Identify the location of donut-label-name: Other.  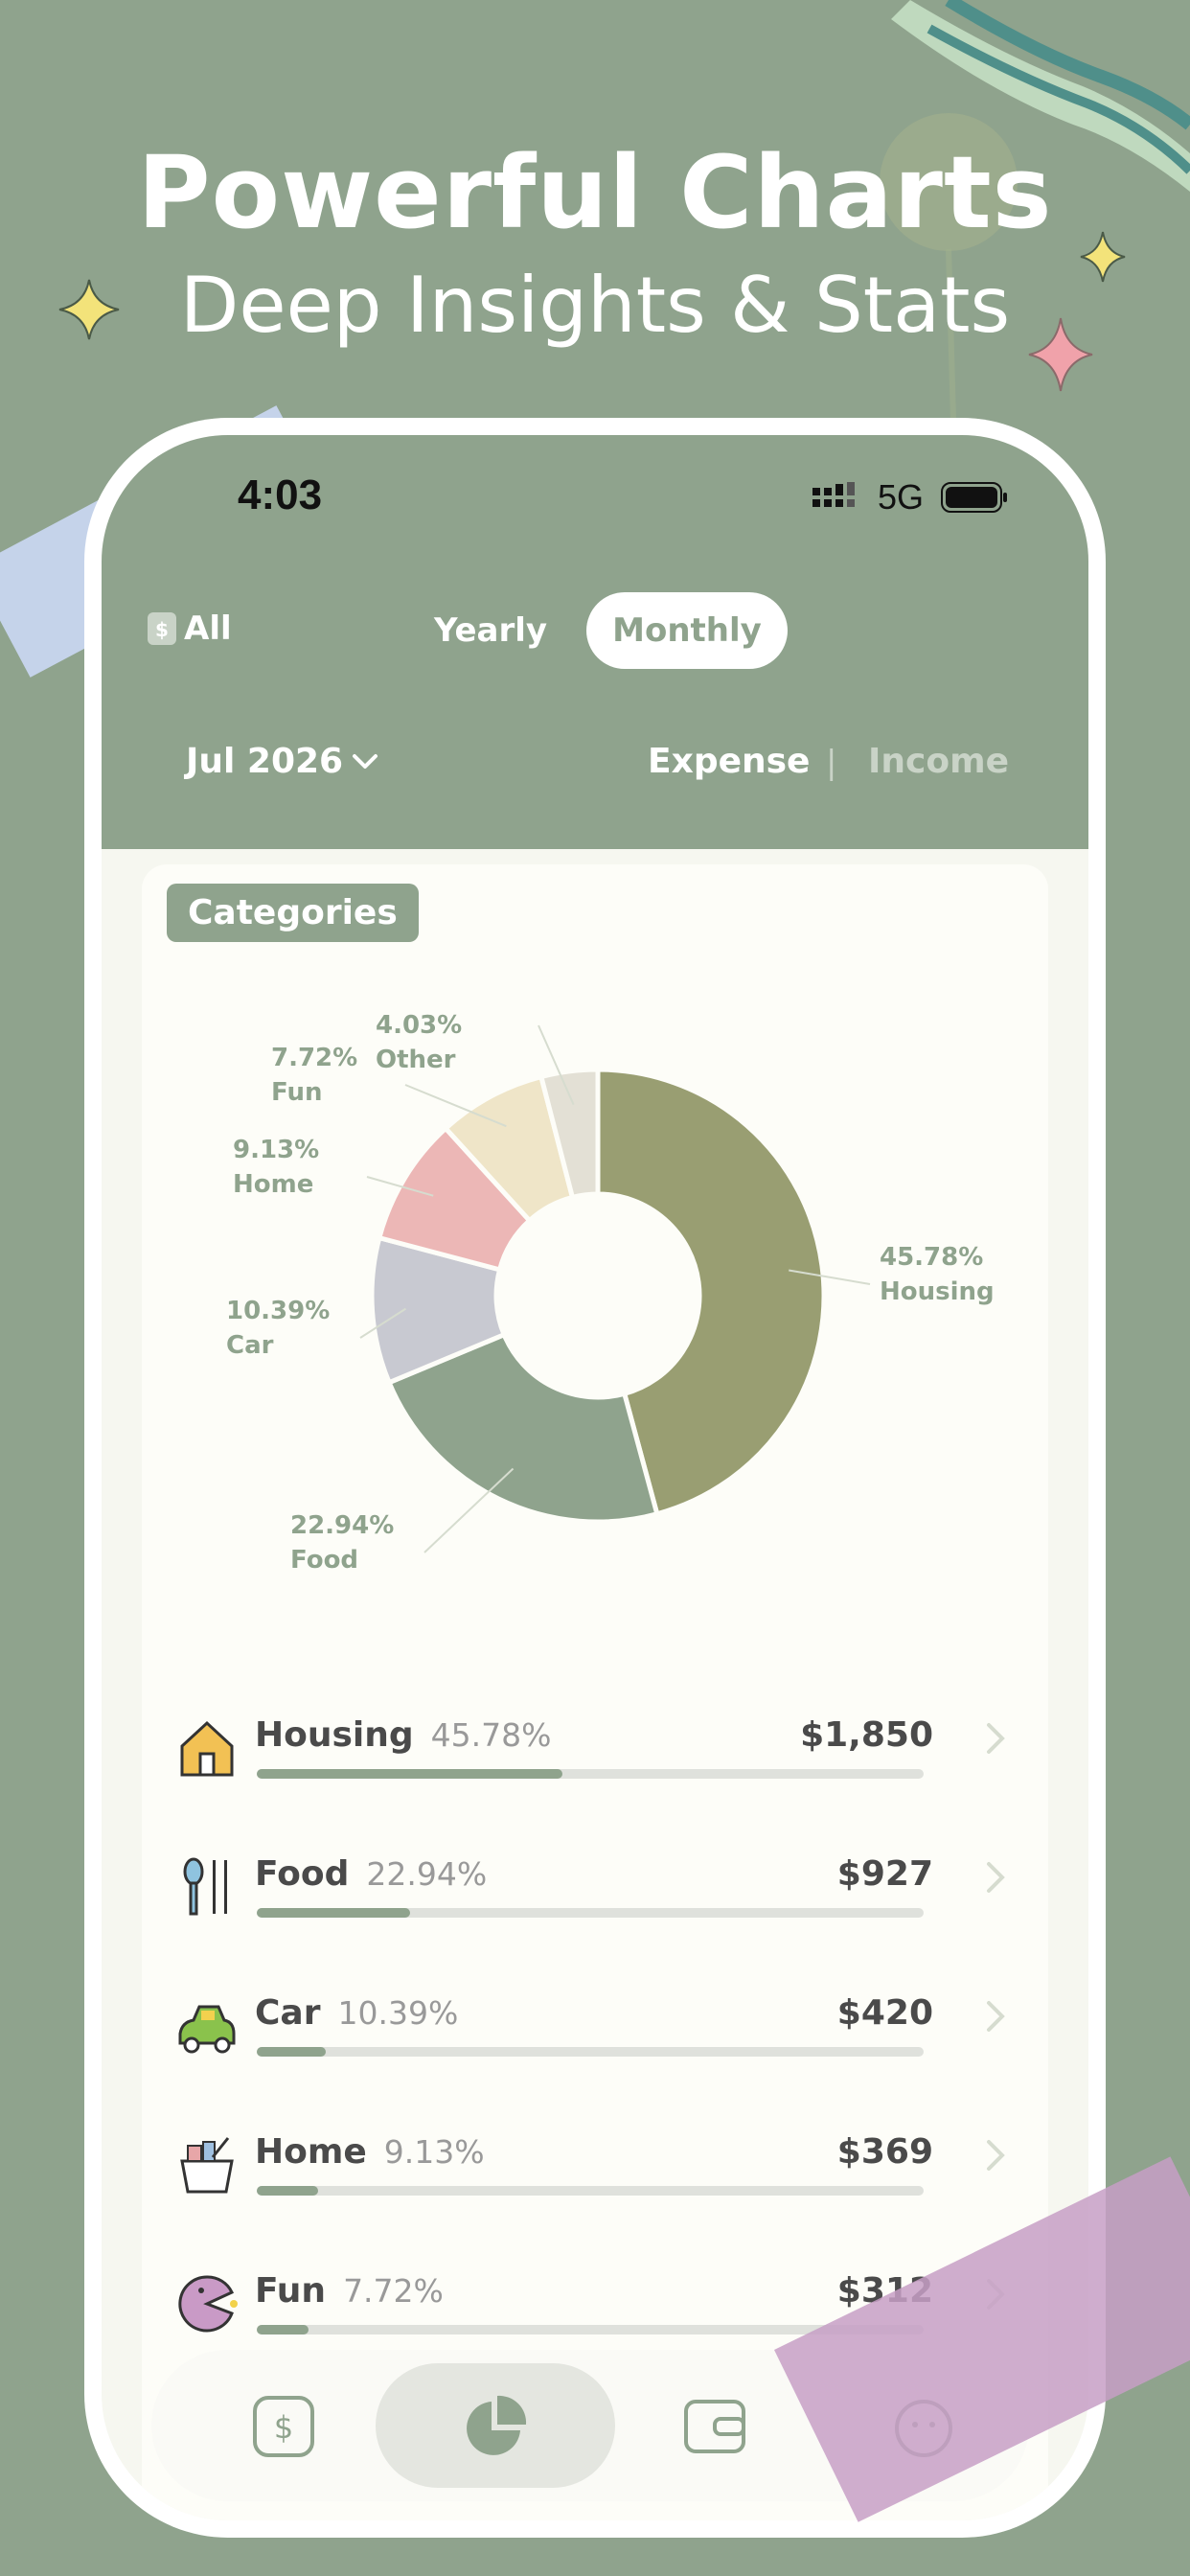
(416, 1060).